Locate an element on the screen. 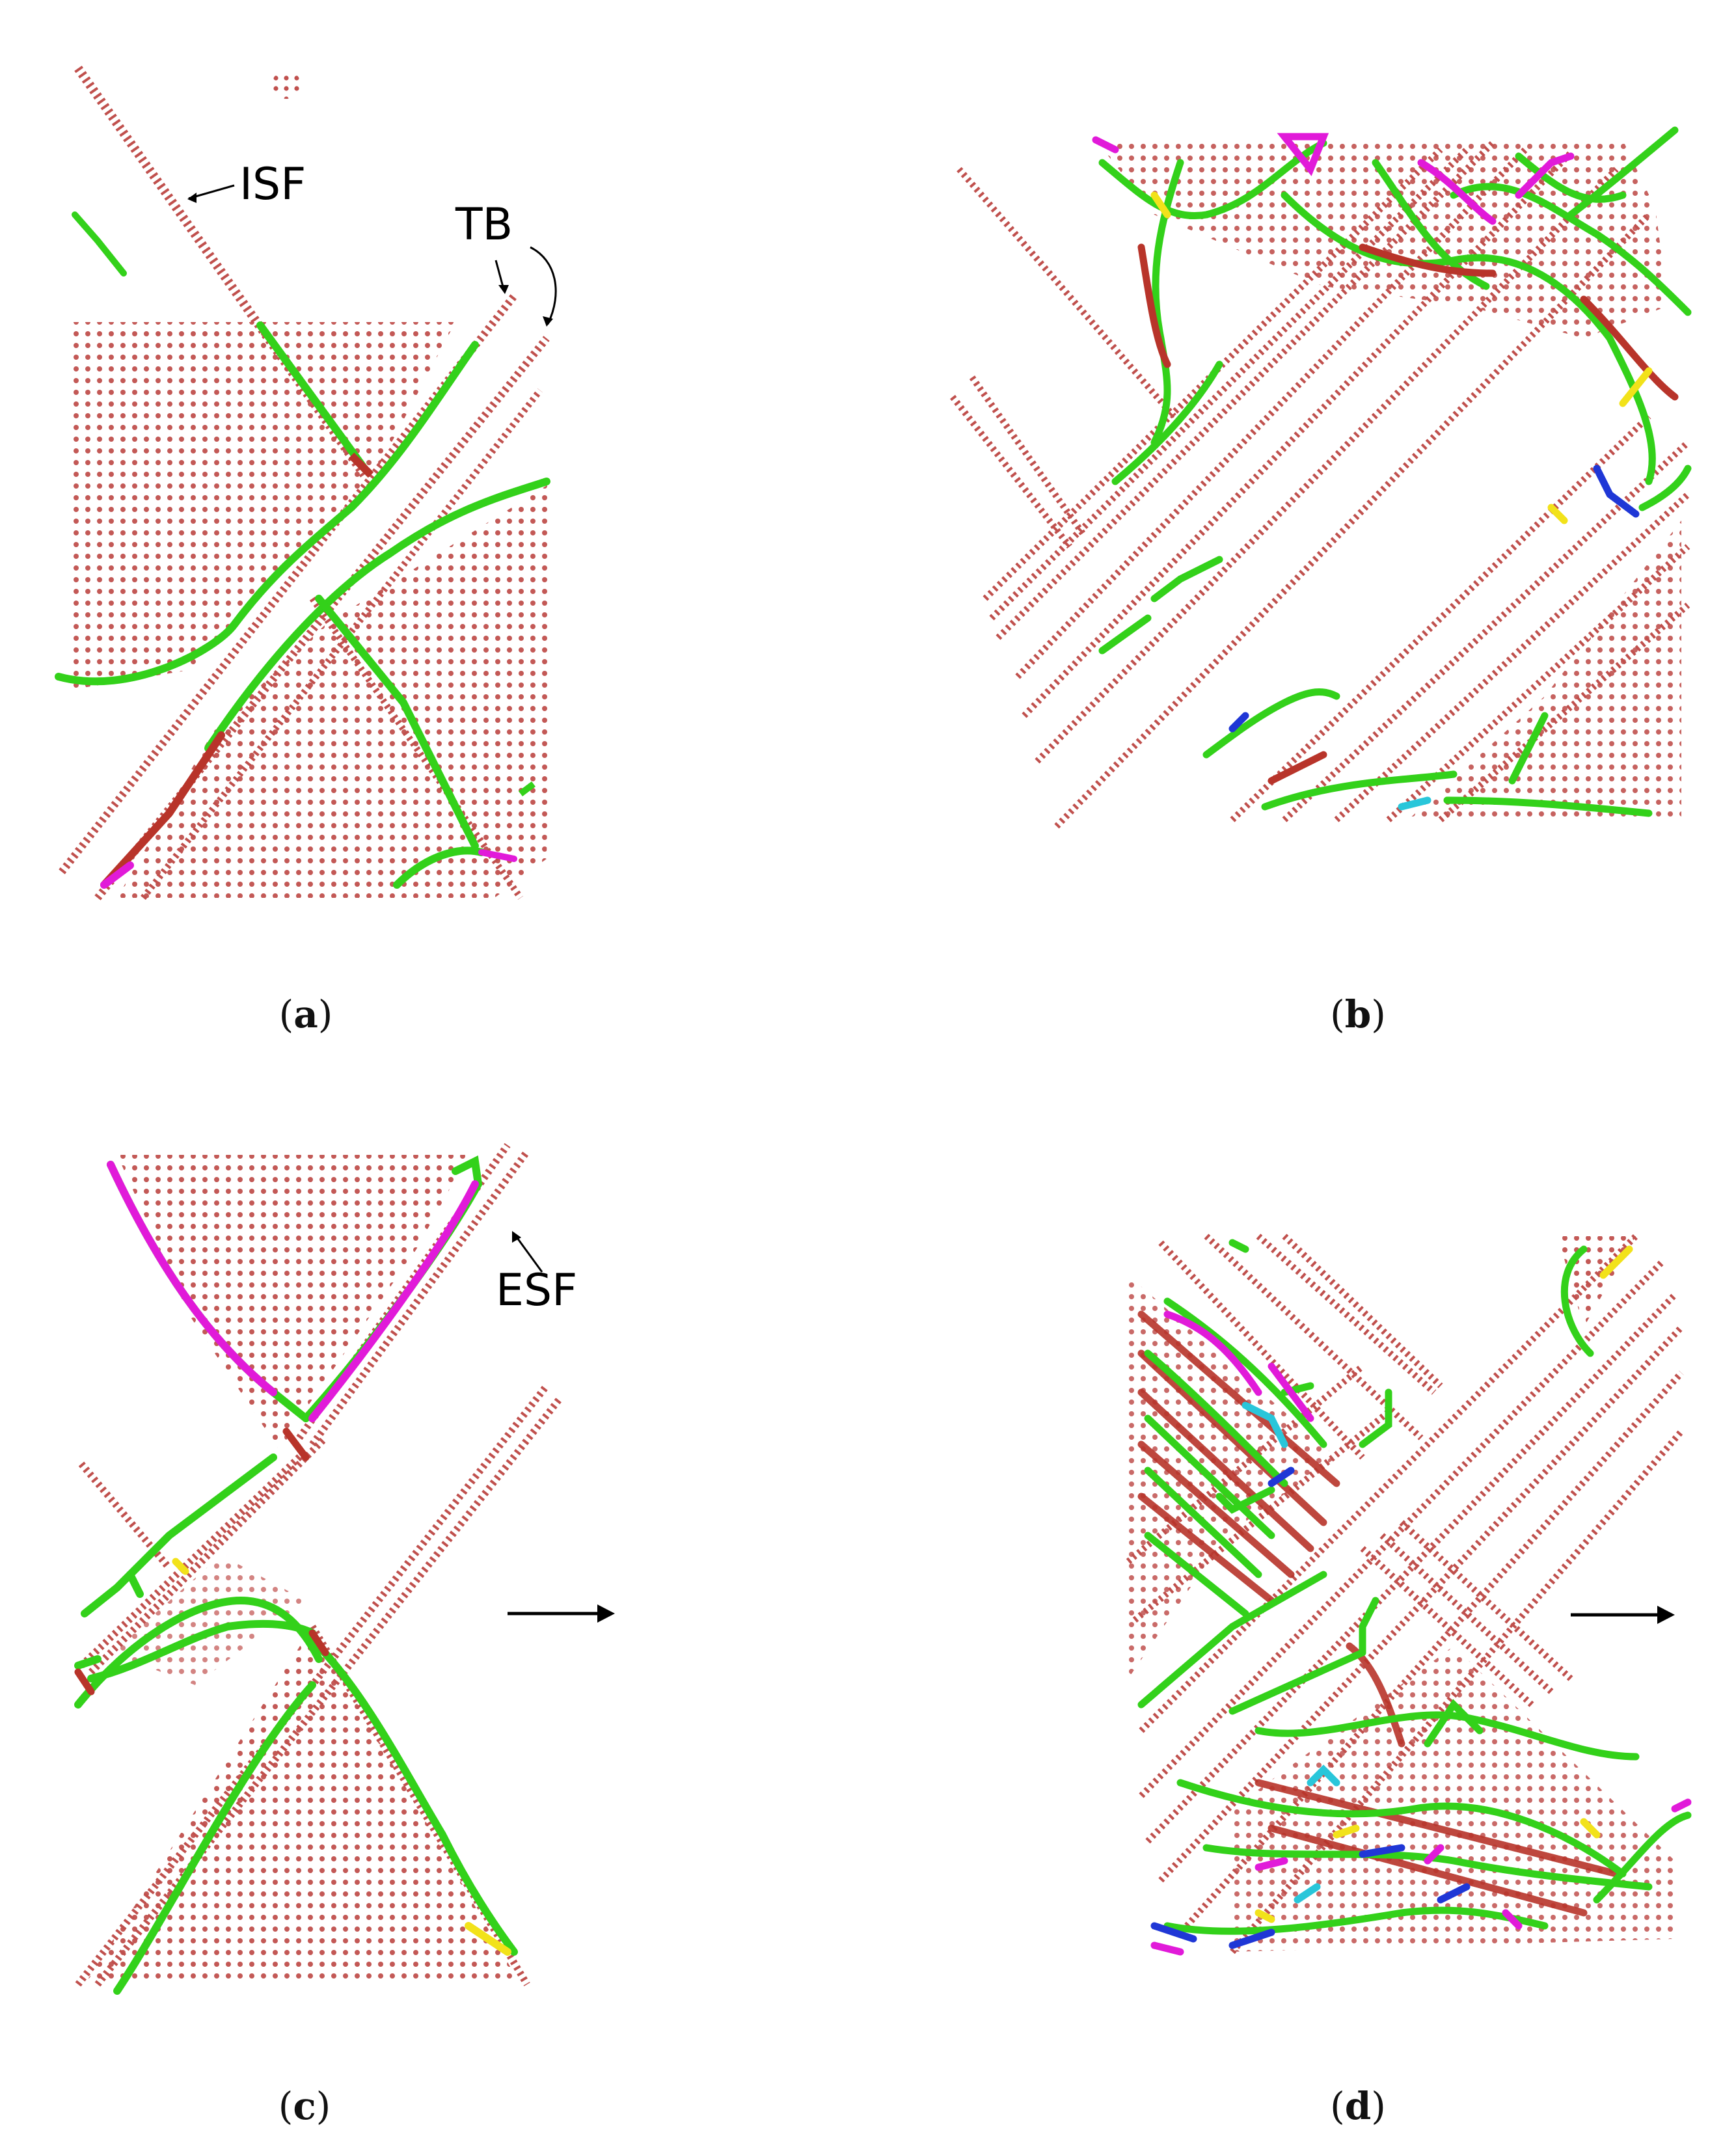  panel-b-figure is located at coordinates (1321, 477).